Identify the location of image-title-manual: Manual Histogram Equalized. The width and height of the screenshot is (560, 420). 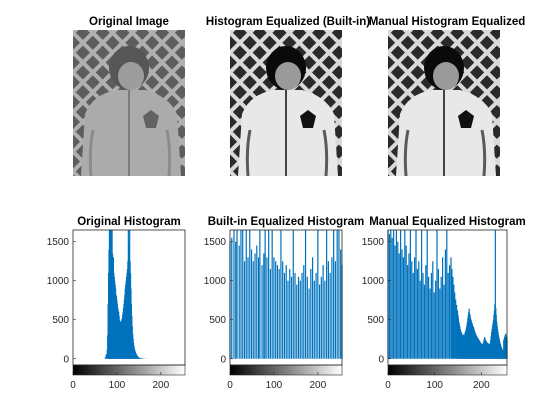
(447, 22).